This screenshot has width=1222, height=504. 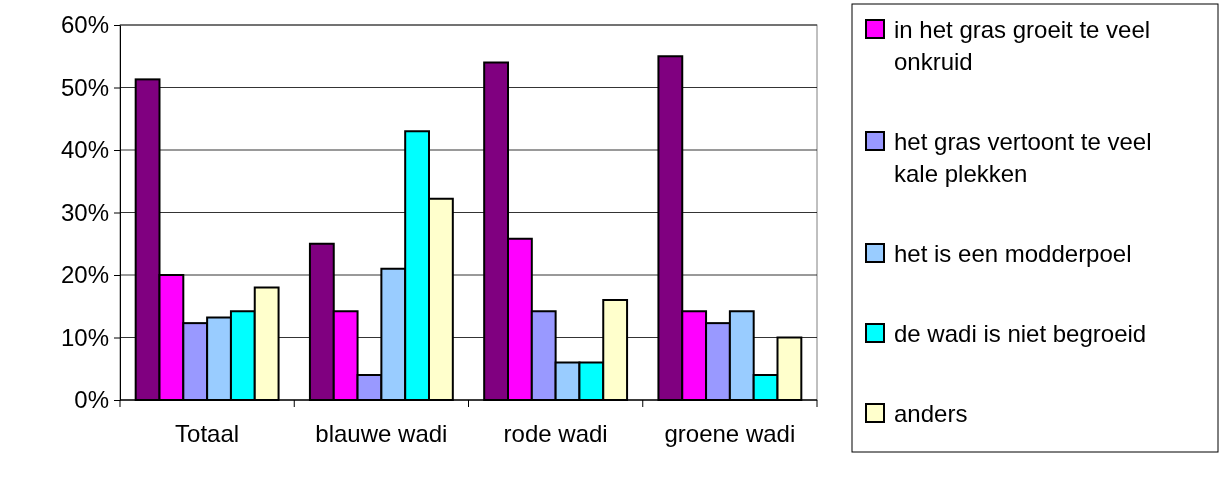 What do you see at coordinates (84, 337) in the screenshot?
I see `y-tick-label: 10%` at bounding box center [84, 337].